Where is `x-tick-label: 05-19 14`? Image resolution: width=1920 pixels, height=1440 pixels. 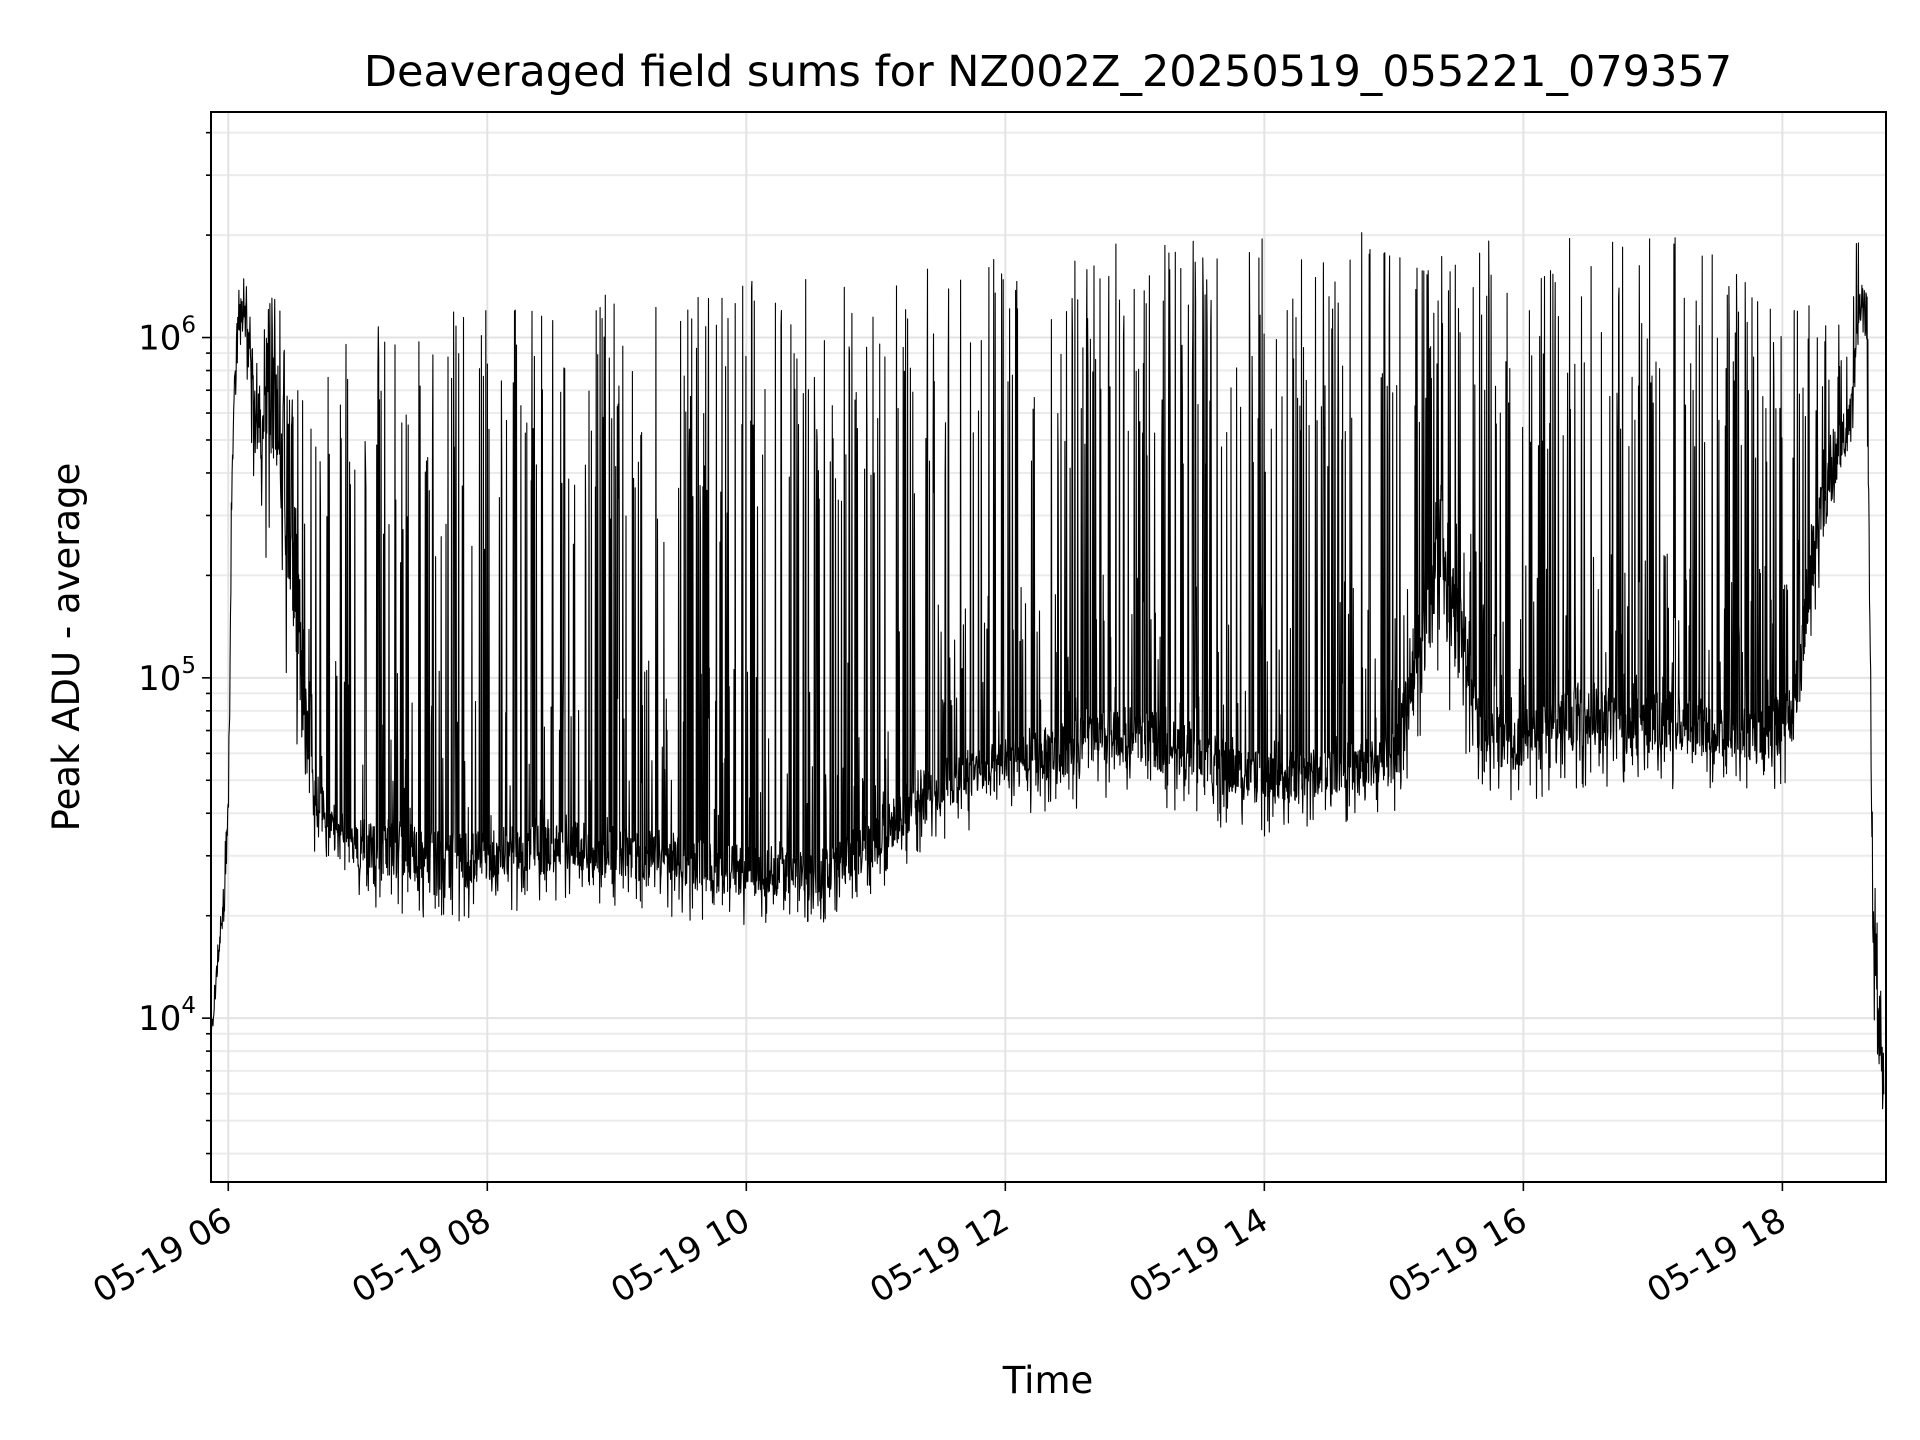
x-tick-label: 05-19 14 is located at coordinates (1198, 1255).